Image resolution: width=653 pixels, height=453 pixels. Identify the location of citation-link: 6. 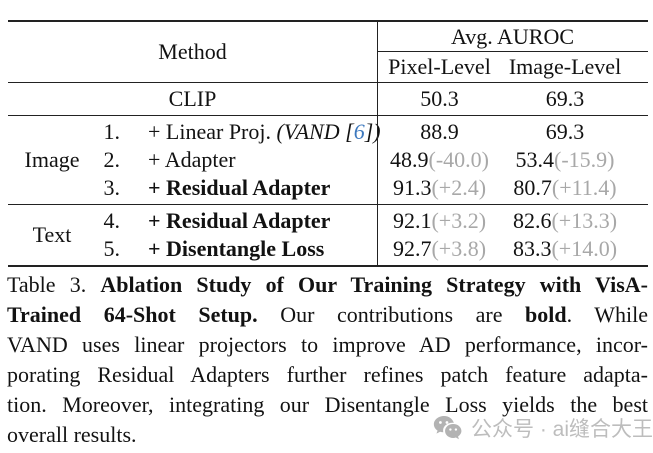
(359, 131).